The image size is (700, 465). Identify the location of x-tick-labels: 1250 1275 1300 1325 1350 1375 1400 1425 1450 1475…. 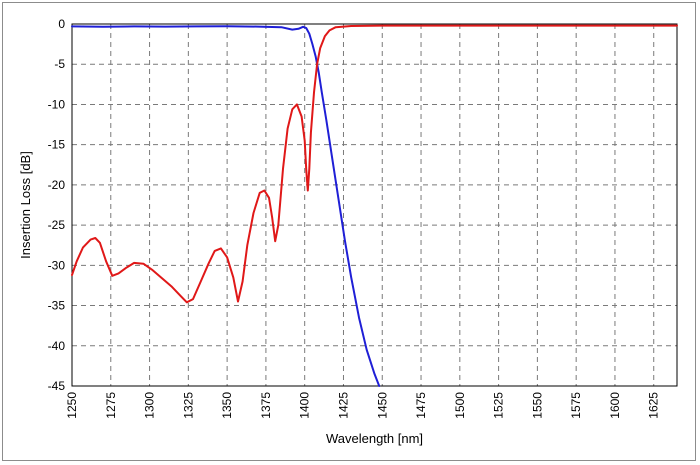
(363, 405).